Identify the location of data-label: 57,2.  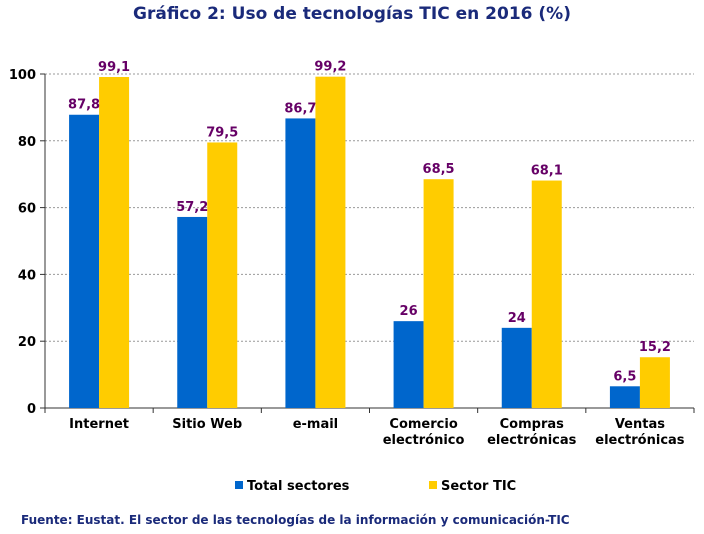
(192, 207).